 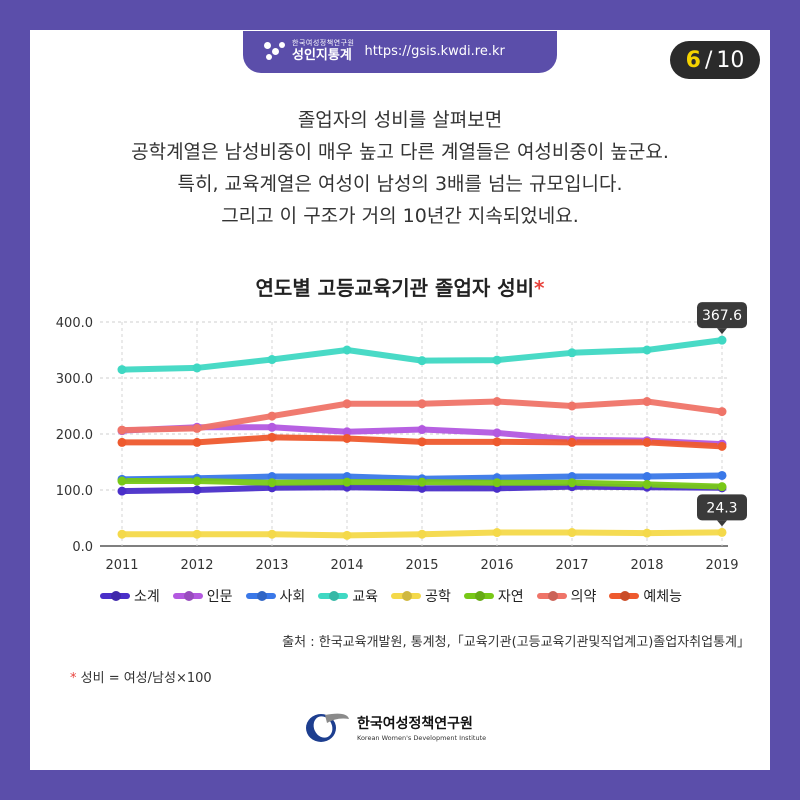 I want to click on footnote-text: 성비 = 여성/남성×100, so click(x=146, y=678).